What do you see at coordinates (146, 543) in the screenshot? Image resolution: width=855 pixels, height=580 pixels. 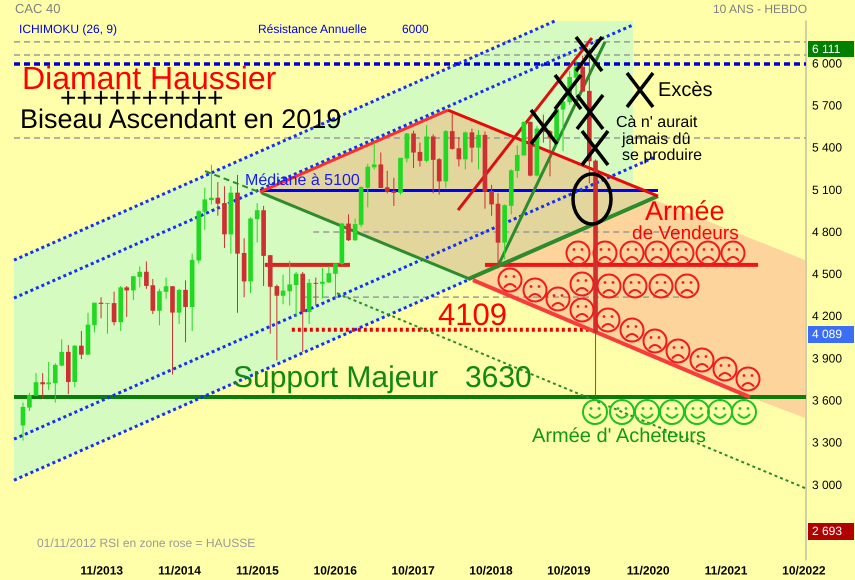 I see `annotation: 01/11/2012 RSI en zone rose = HAUSSE` at bounding box center [146, 543].